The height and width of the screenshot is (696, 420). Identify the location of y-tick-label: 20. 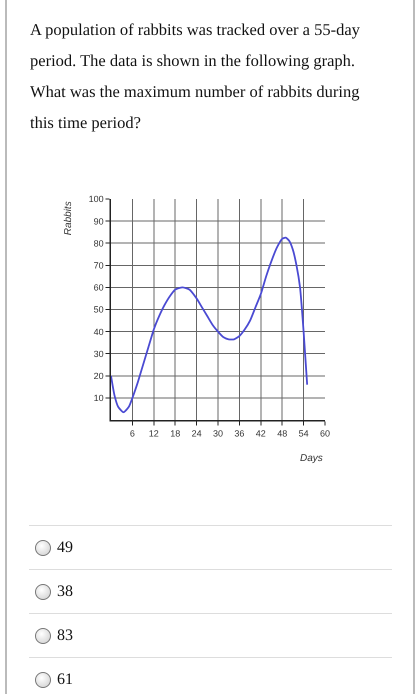
(99, 375).